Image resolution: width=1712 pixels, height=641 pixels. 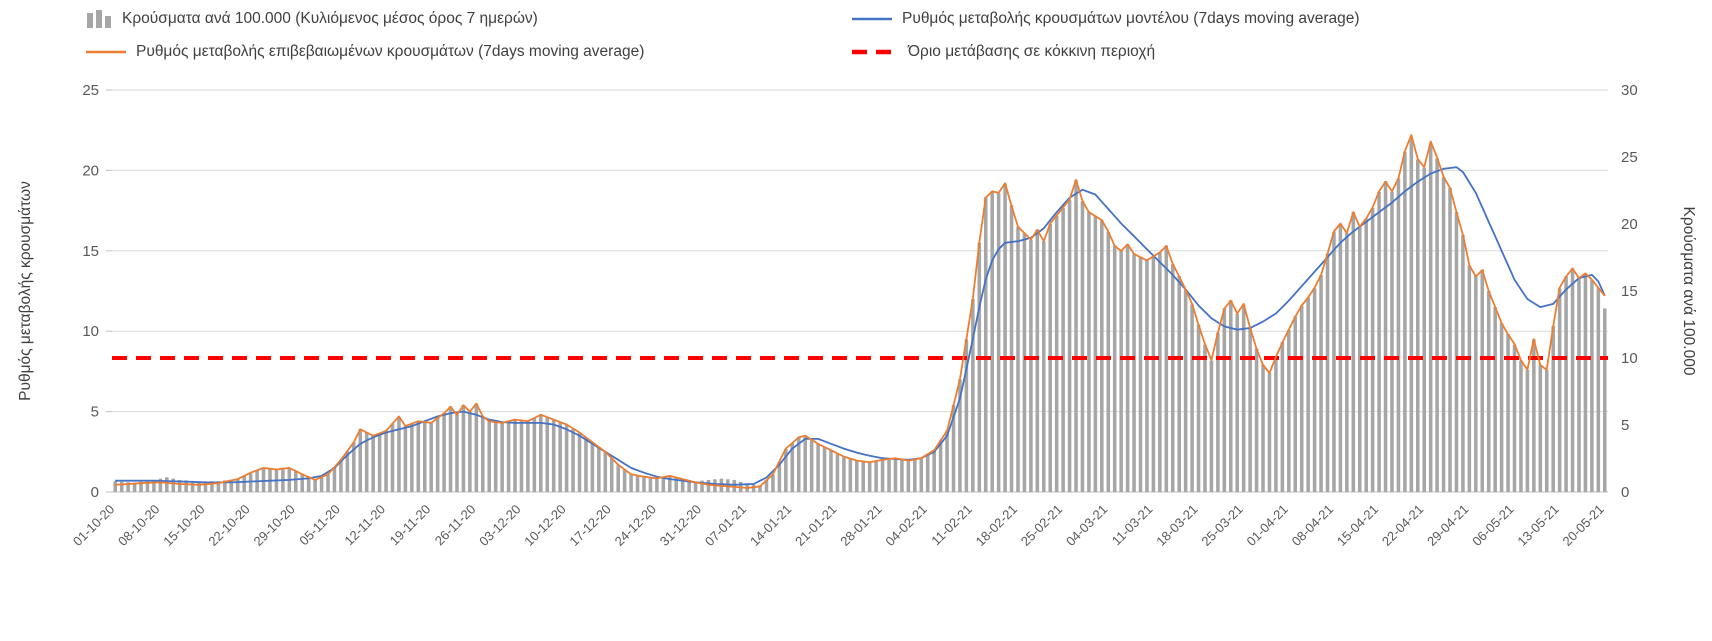 What do you see at coordinates (228, 525) in the screenshot?
I see `svg-text: 22-10-20` at bounding box center [228, 525].